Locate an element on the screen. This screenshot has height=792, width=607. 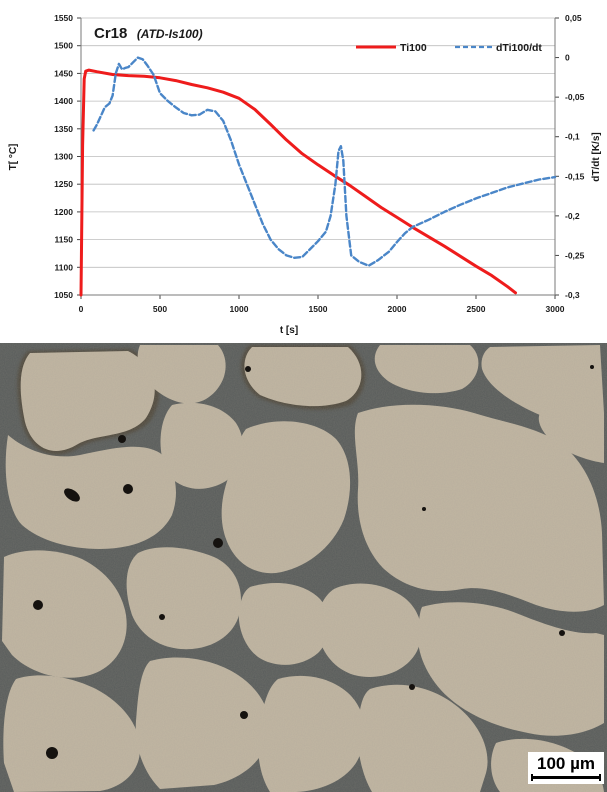
x-tick-label: 1000 is located at coordinates (239, 309).